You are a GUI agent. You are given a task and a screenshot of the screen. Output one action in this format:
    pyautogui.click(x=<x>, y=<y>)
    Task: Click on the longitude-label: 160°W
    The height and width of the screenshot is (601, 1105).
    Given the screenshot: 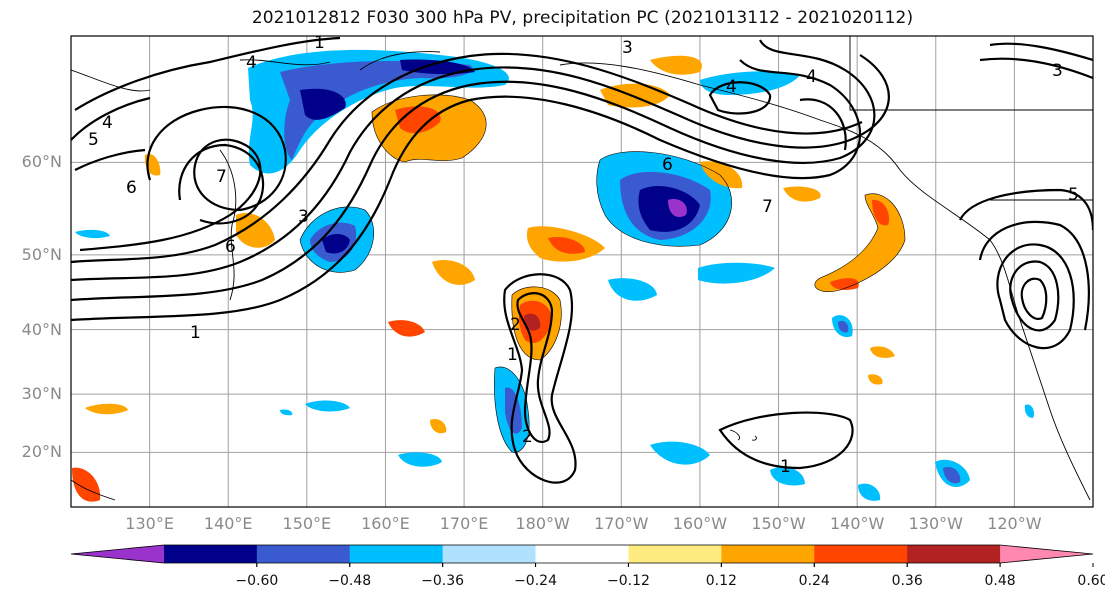 What is the action you would take?
    pyautogui.click(x=700, y=523)
    